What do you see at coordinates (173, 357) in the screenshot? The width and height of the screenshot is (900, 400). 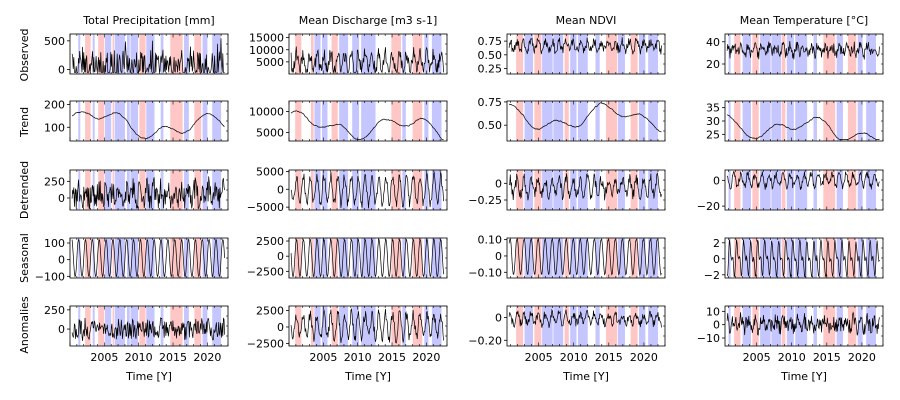 I see `xtick-label: 2015` at bounding box center [173, 357].